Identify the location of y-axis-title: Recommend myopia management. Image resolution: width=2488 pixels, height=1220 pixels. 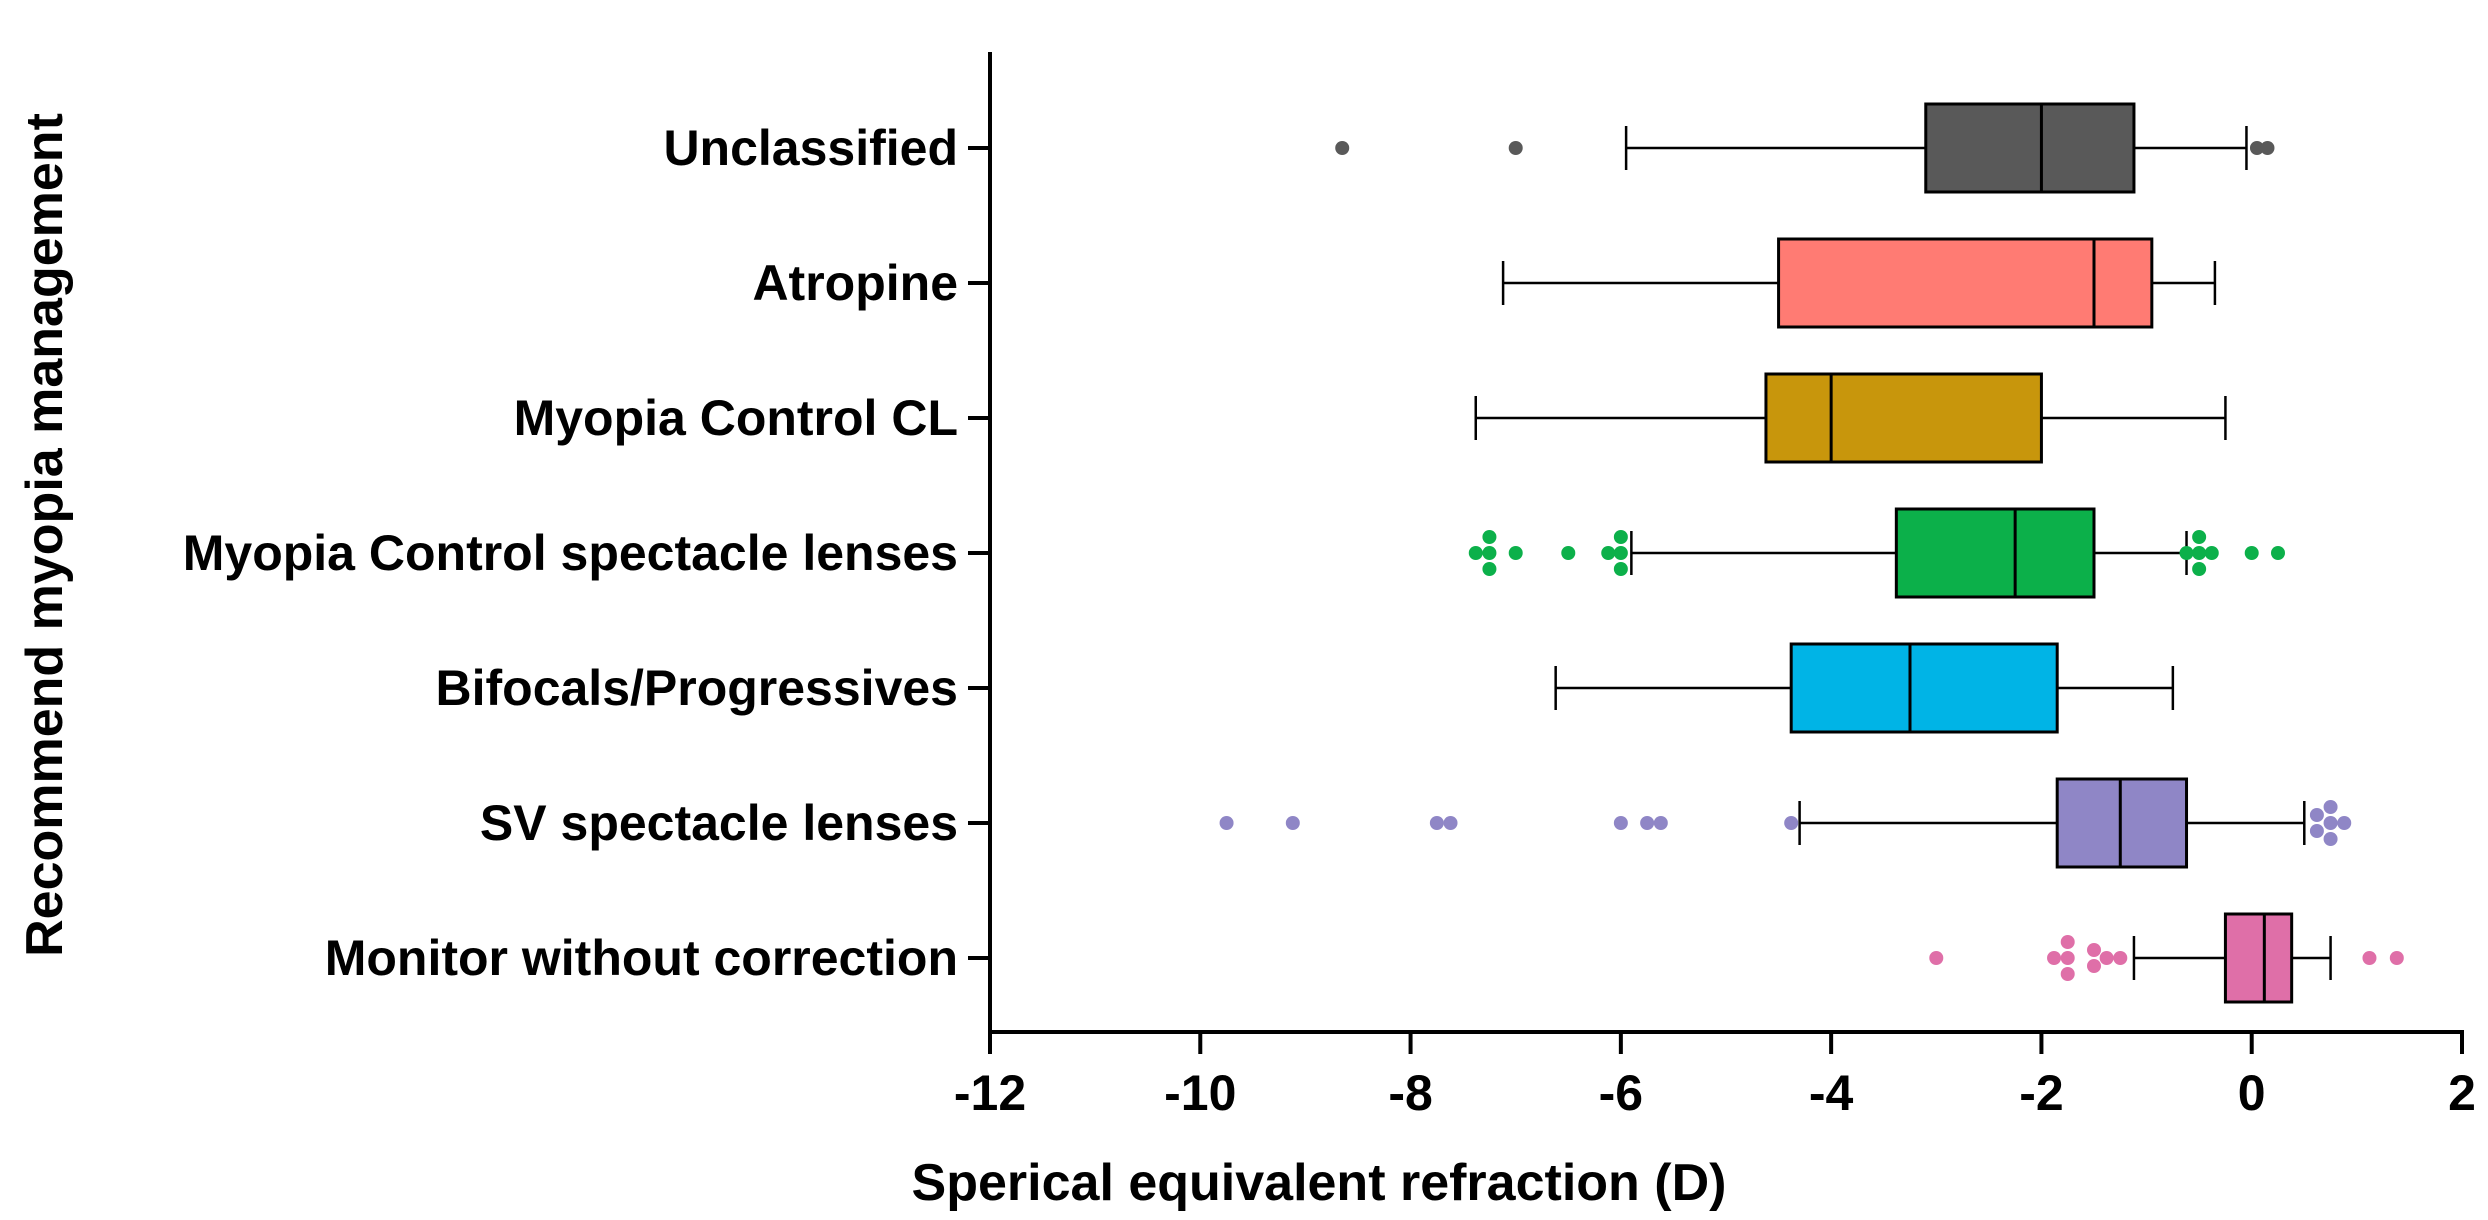
(45, 535).